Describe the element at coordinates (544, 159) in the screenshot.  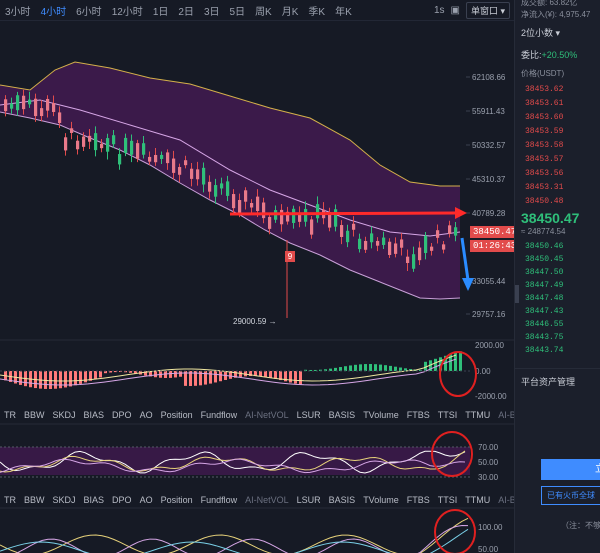
I see `ask-price-row: 38453.57` at that location.